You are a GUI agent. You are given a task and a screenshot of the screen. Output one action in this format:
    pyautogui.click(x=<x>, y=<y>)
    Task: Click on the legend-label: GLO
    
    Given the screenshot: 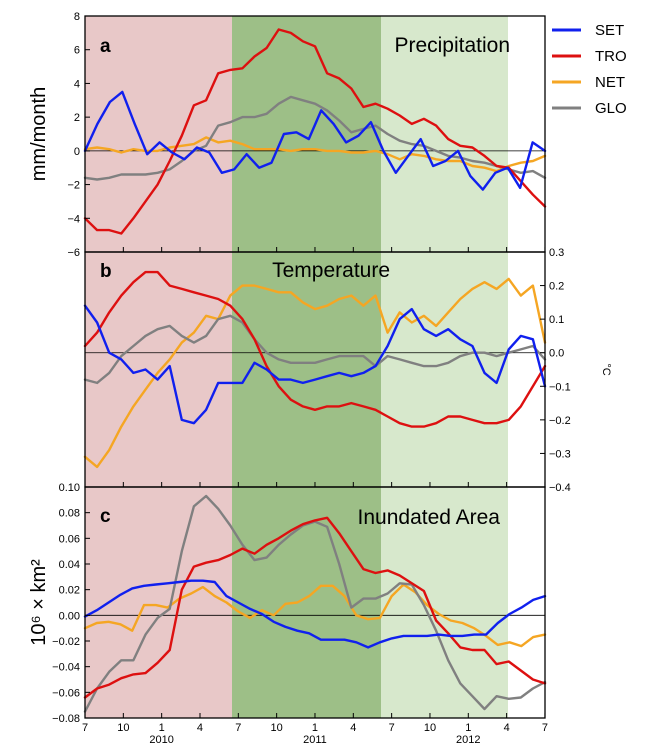 What is the action you would take?
    pyautogui.click(x=611, y=108)
    